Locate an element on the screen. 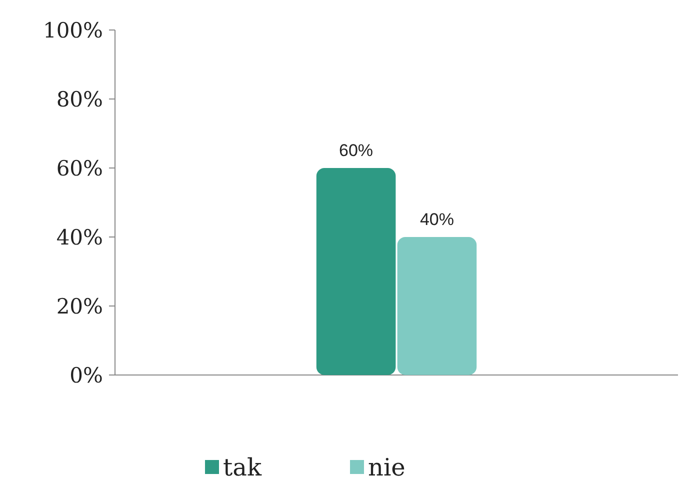 The height and width of the screenshot is (497, 688). y-tick-label: 0% is located at coordinates (86, 375).